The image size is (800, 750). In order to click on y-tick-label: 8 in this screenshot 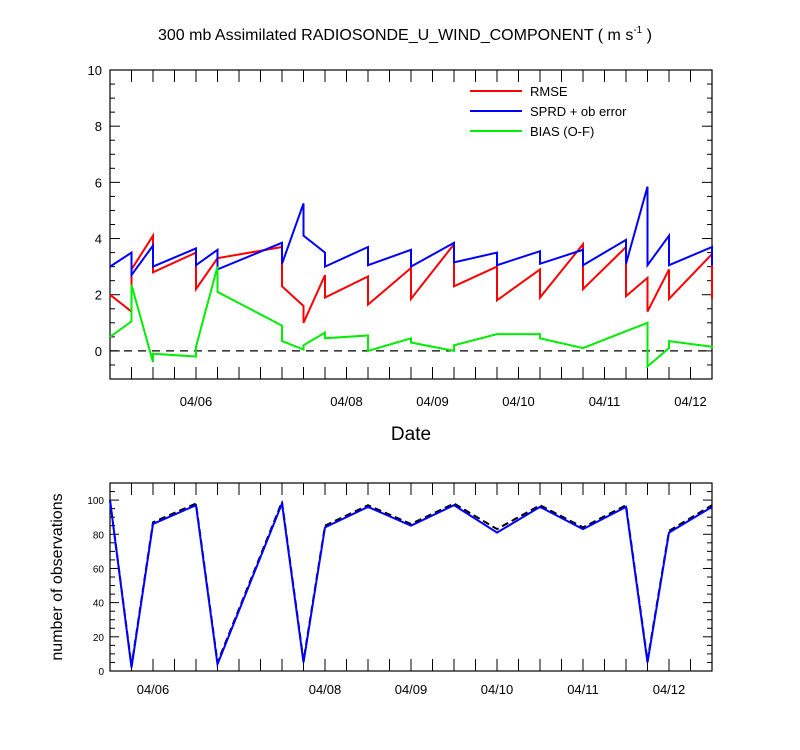, I will do `click(98, 126)`.